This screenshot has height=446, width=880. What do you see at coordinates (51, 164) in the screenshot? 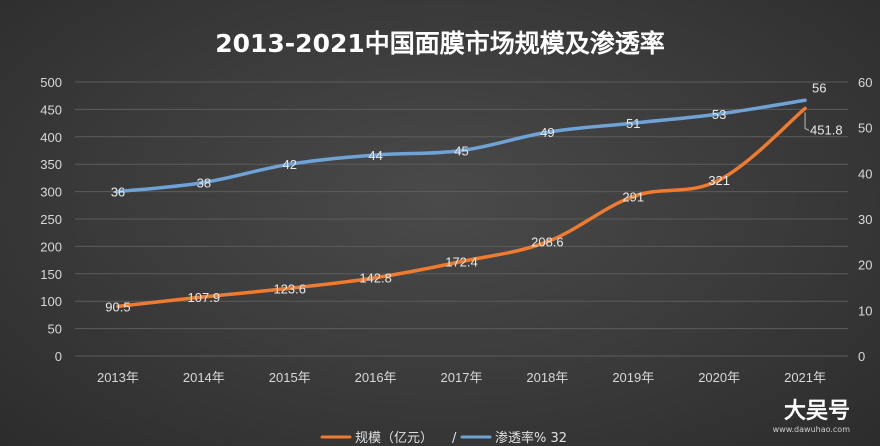
I see `left-tick-label: 350` at bounding box center [51, 164].